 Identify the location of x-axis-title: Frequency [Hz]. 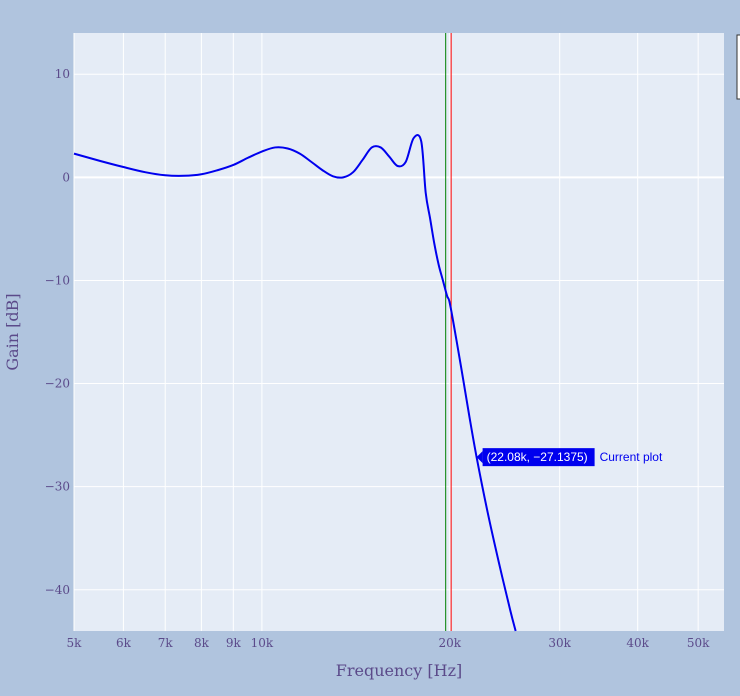
(399, 670).